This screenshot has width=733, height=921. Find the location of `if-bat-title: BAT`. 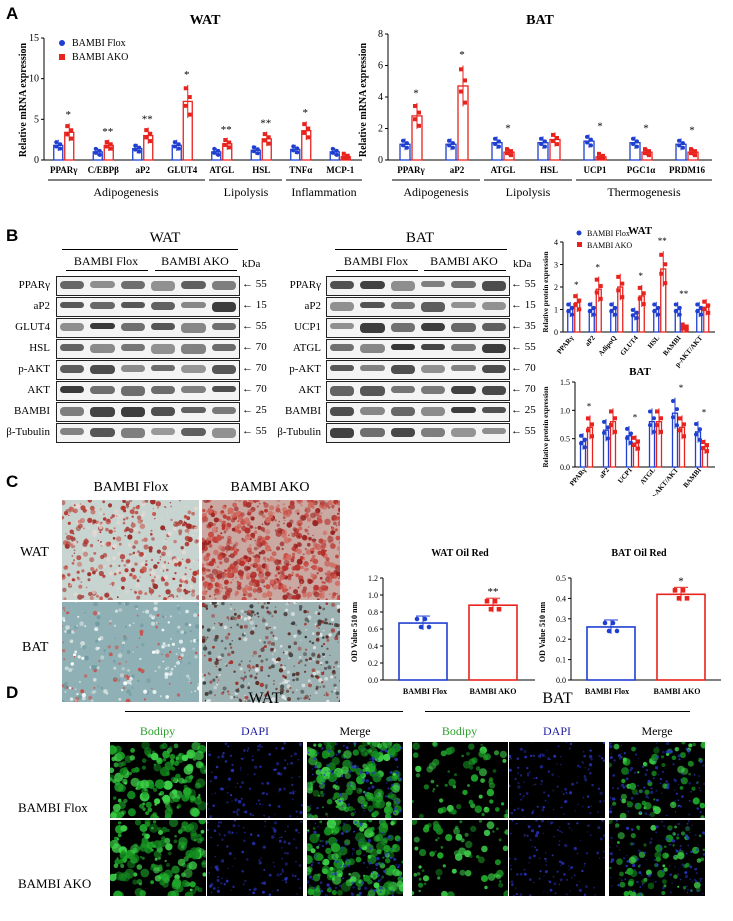

if-bat-title: BAT is located at coordinates (557, 698).